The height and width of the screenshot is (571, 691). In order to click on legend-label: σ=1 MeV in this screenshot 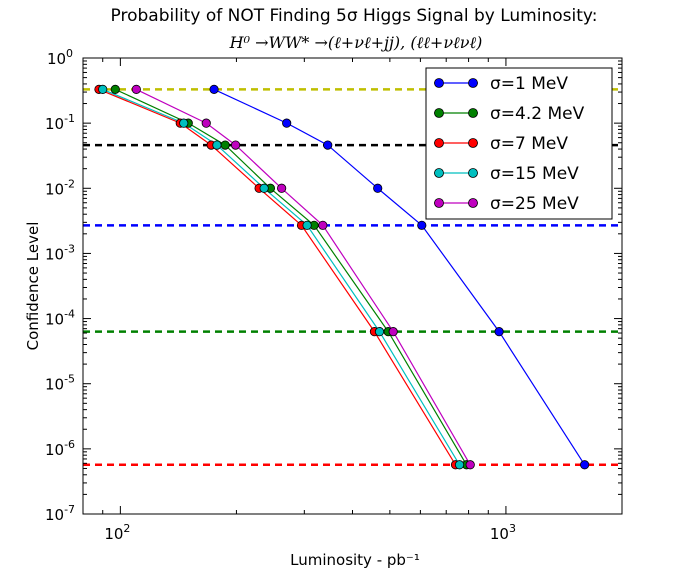, I will do `click(529, 84)`.